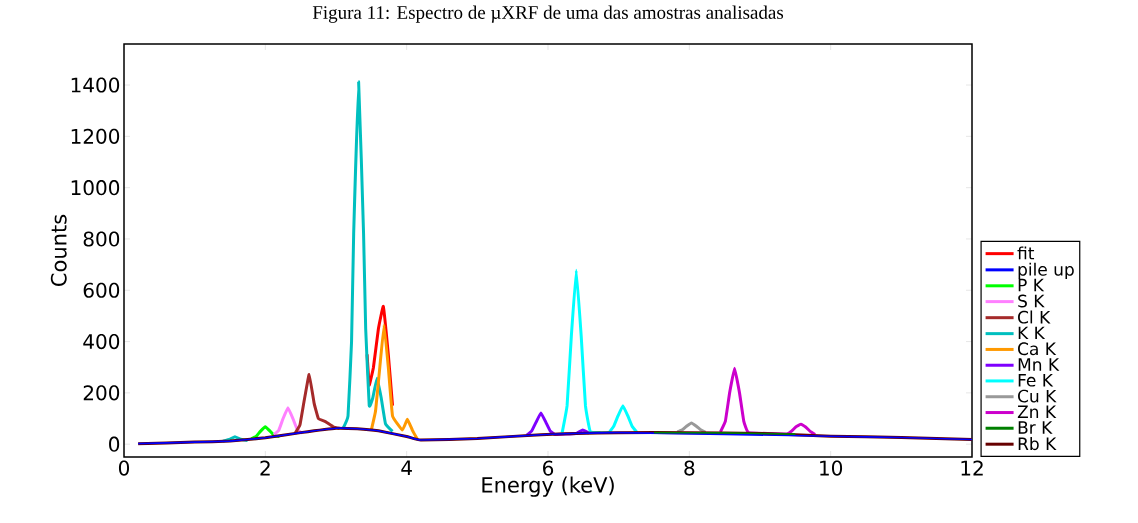 This screenshot has width=1138, height=523. Describe the element at coordinates (1037, 443) in the screenshot. I see `legend-label: Rb K` at that location.